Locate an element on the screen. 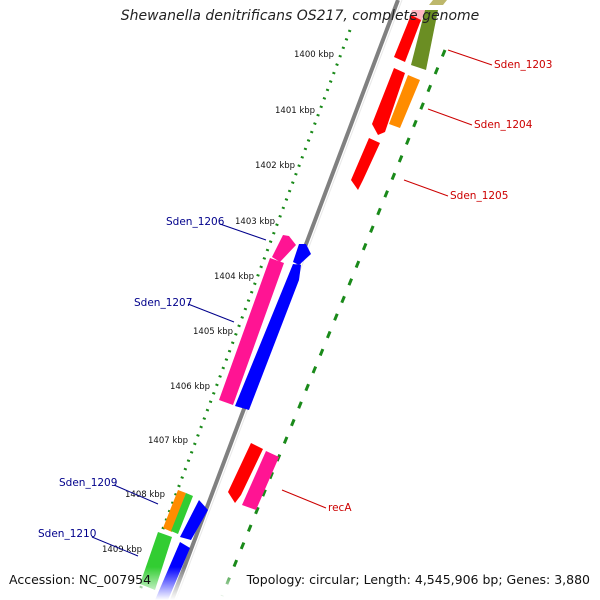 The width and height of the screenshot is (600, 600). gene-label-sden-1206: Sden_1206 is located at coordinates (195, 222).